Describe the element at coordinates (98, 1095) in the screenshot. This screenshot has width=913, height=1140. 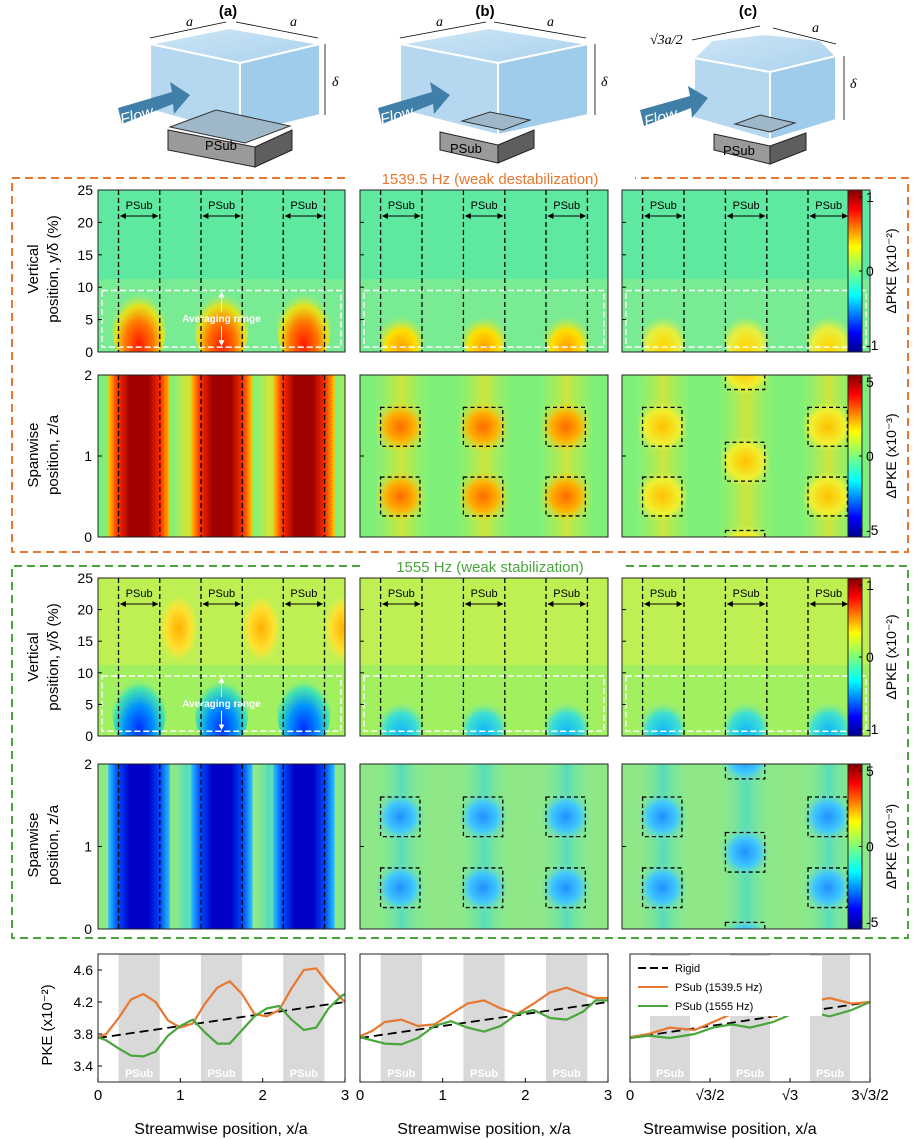
I see `x-tick-label: 0` at that location.